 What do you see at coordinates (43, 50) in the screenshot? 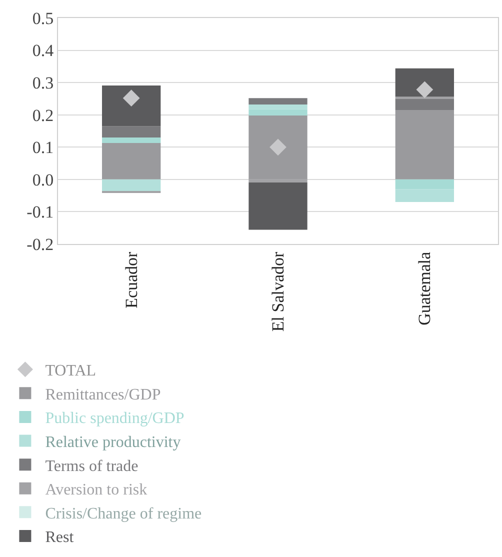
I see `y-tick-label: 0.4` at bounding box center [43, 50].